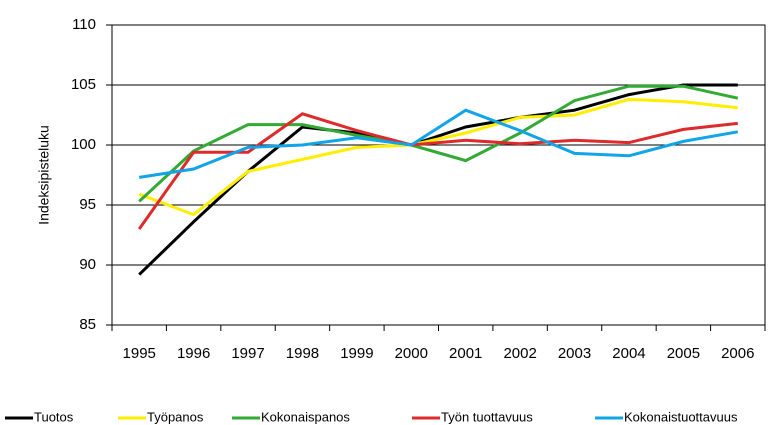 This screenshot has width=779, height=425. What do you see at coordinates (139, 353) in the screenshot?
I see `x-tick-label: 1995` at bounding box center [139, 353].